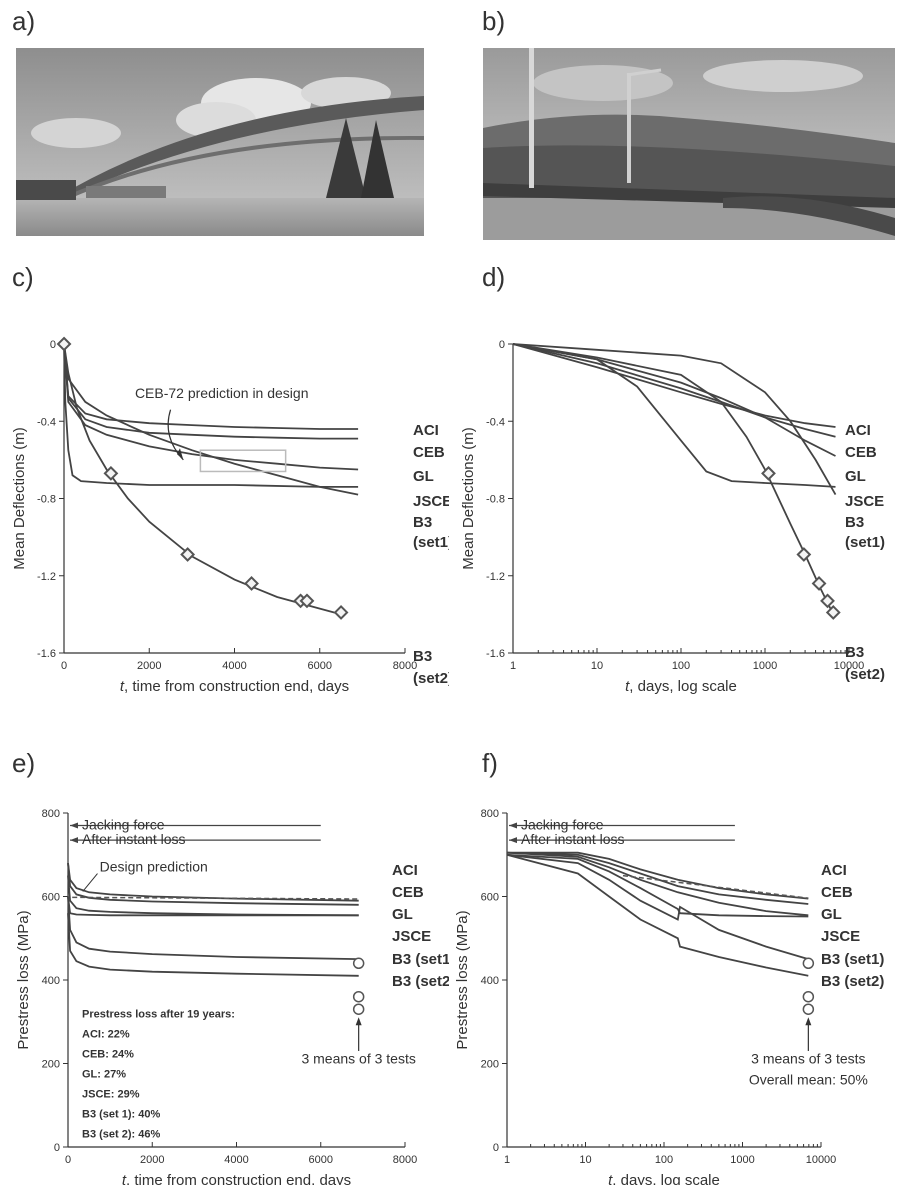 Image resolution: width=898 pixels, height=1185 pixels. I want to click on prestress-note-line: JSCE: 29%, so click(111, 1095).